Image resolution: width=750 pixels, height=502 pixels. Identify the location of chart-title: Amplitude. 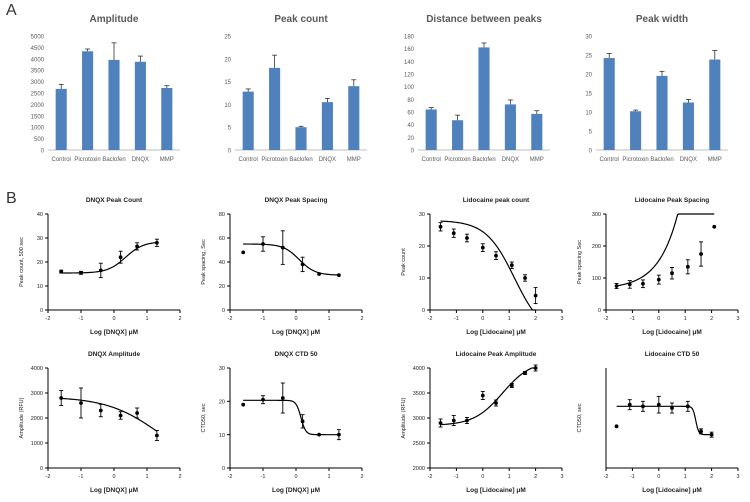
(114, 19).